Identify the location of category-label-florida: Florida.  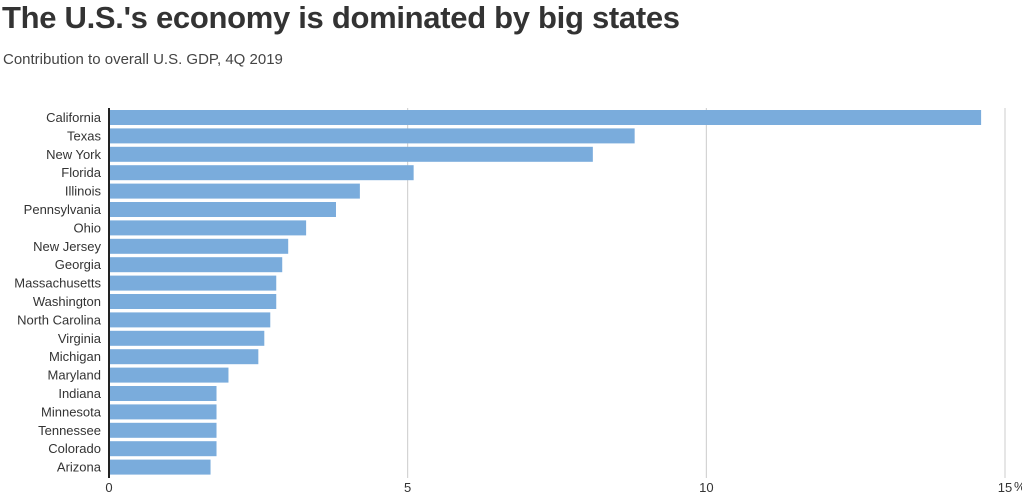
(81, 172).